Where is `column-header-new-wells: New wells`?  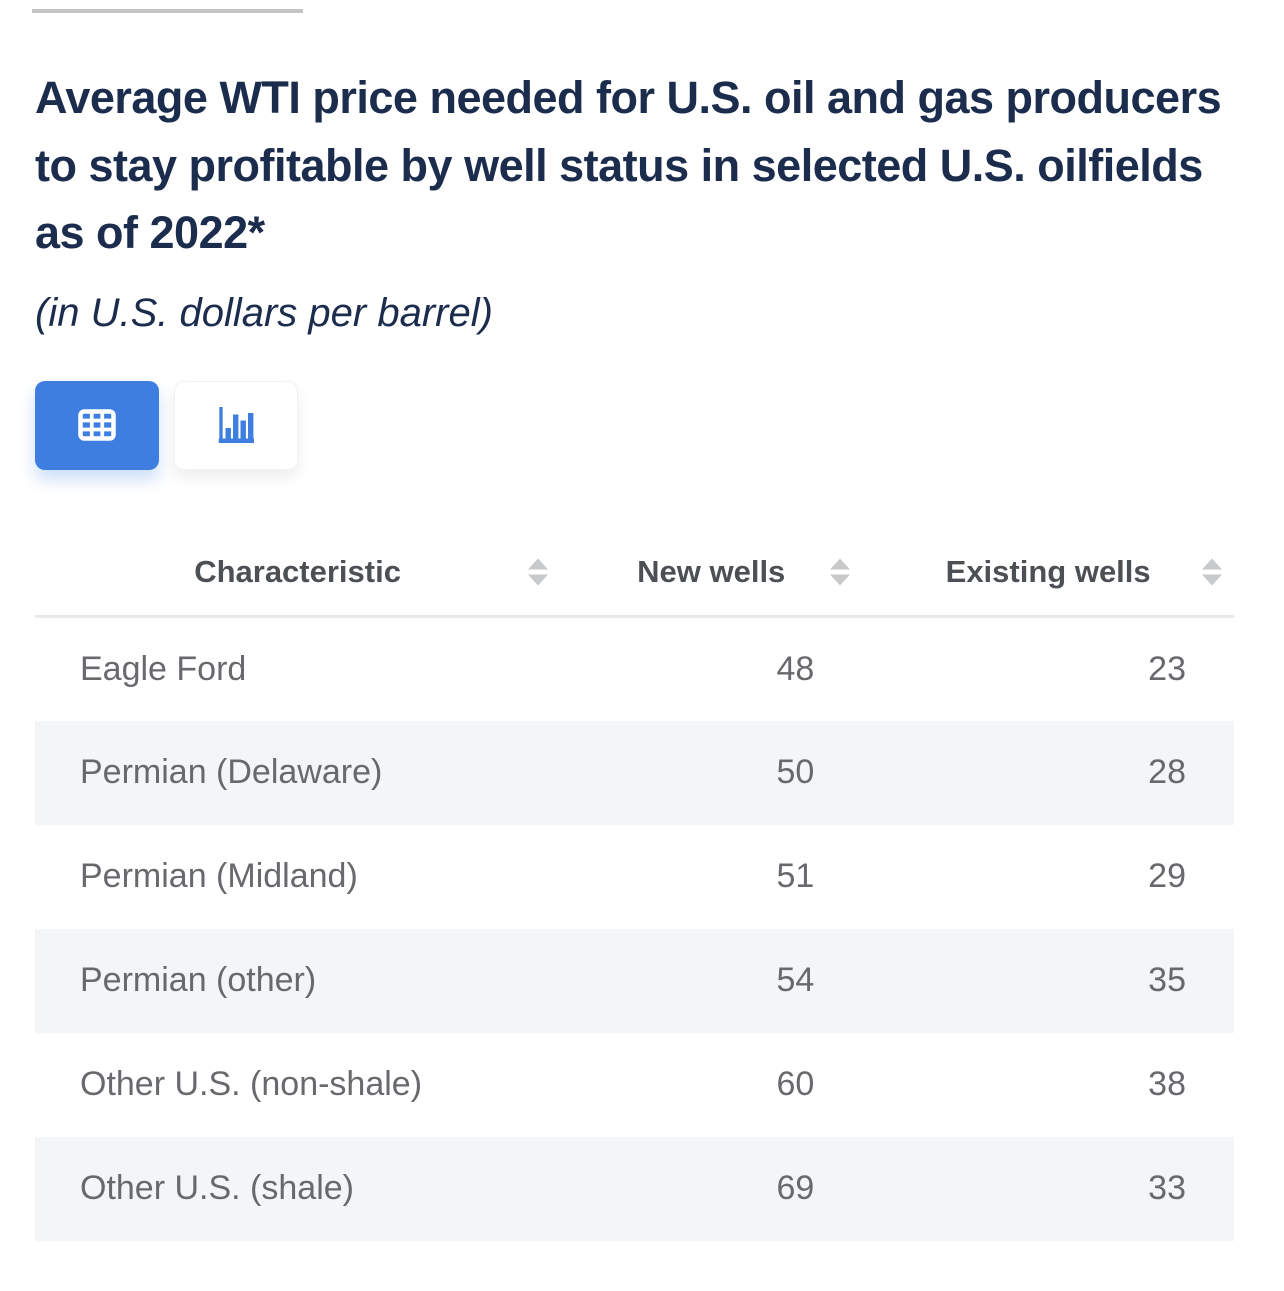
column-header-new-wells: New wells is located at coordinates (711, 573).